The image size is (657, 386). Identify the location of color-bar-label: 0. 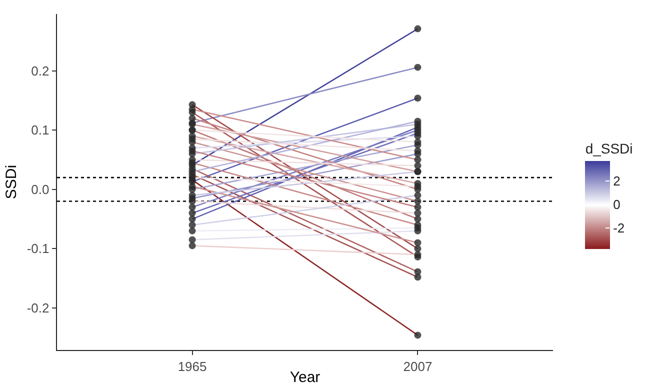
(616, 204).